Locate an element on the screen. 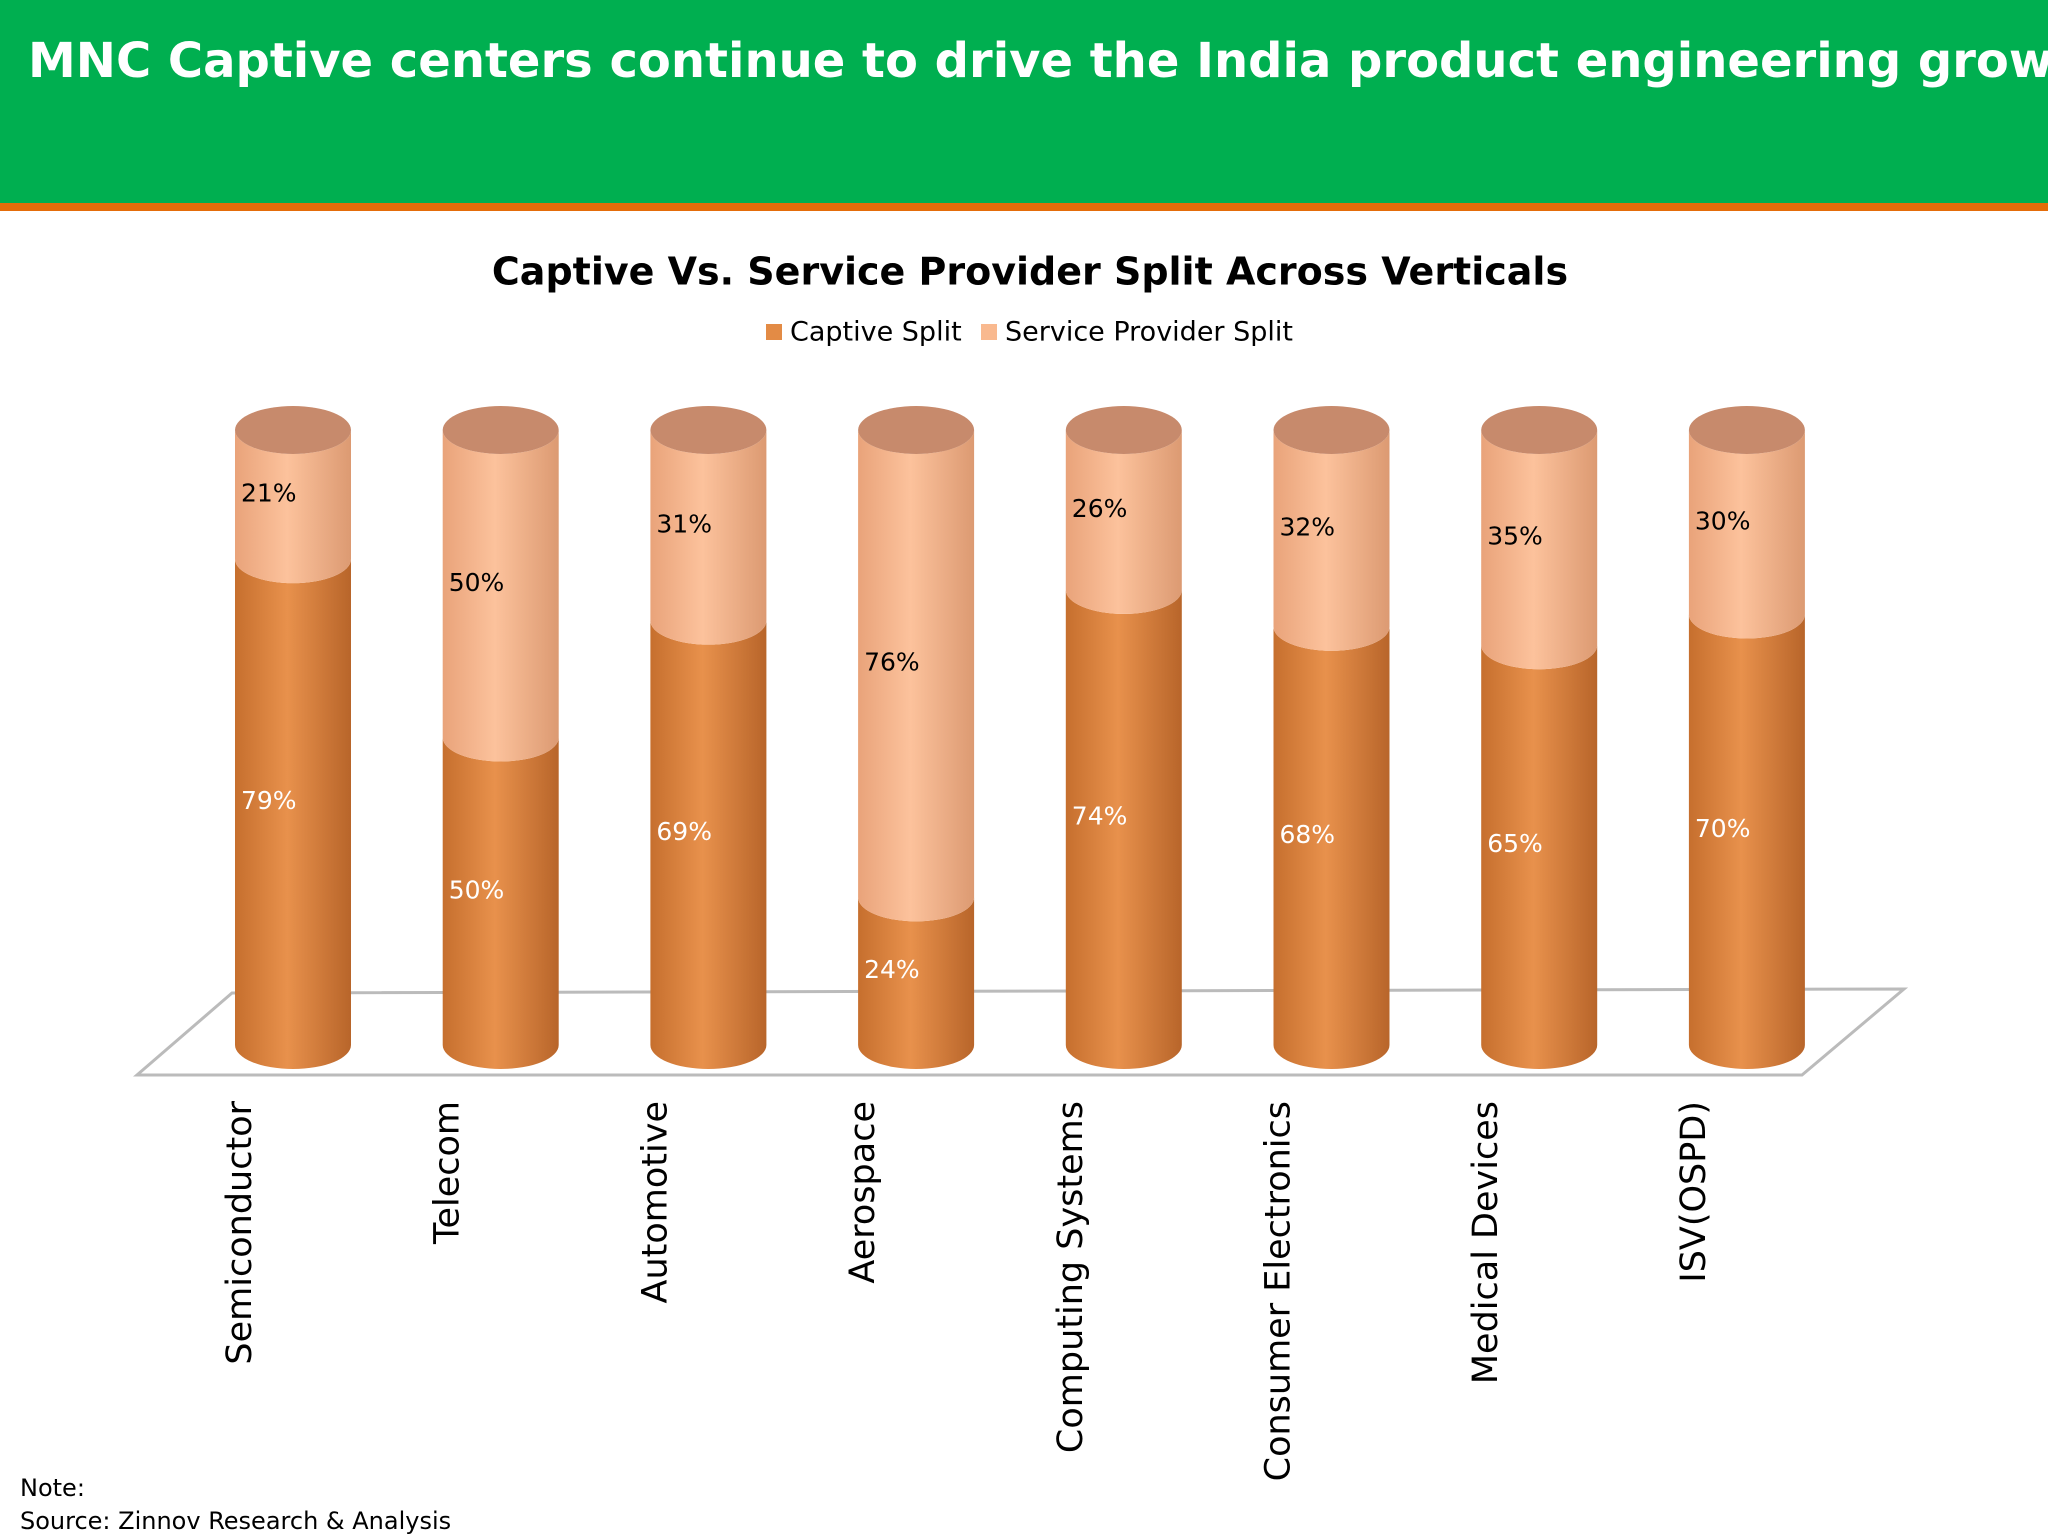 The image size is (2048, 1536). data-label: 69% is located at coordinates (684, 831).